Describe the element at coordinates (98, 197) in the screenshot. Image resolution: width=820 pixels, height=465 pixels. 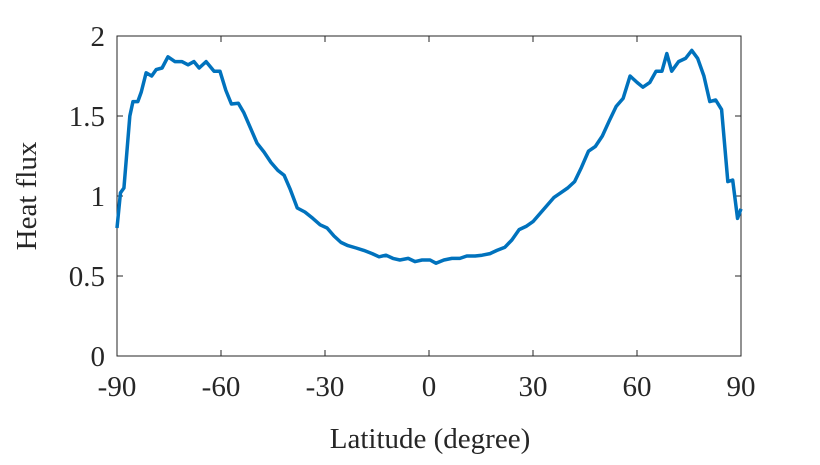
I see `y-tick-label: 1` at that location.